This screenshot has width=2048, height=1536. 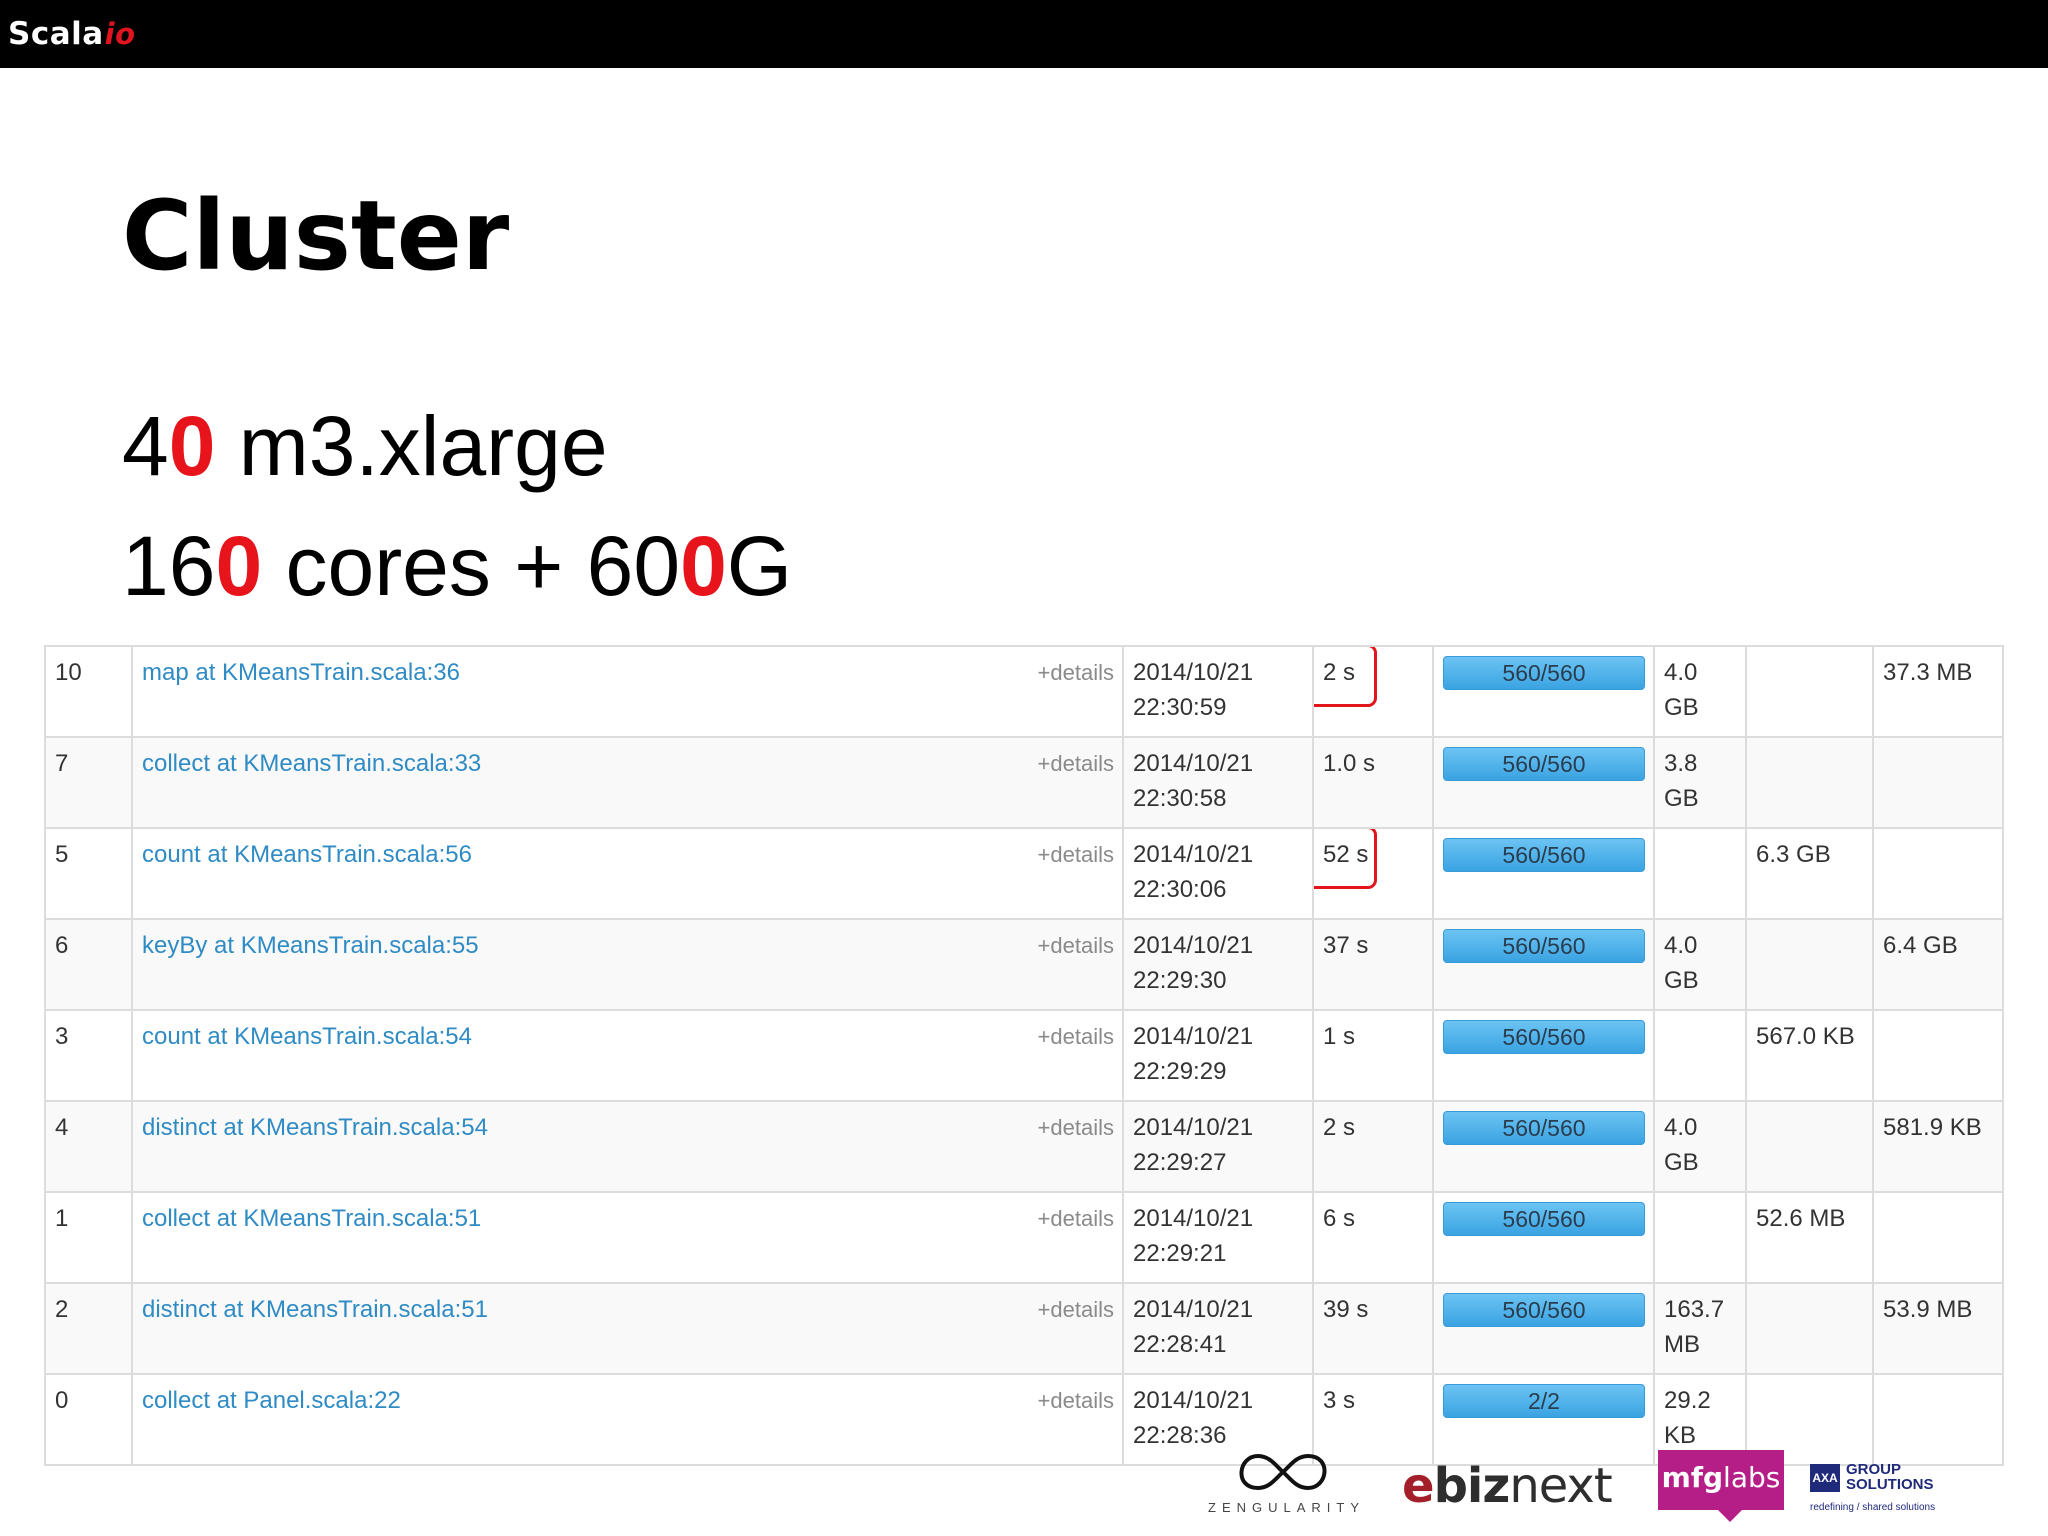 I want to click on tasks-progress-bar: 2/2, so click(x=1544, y=1401).